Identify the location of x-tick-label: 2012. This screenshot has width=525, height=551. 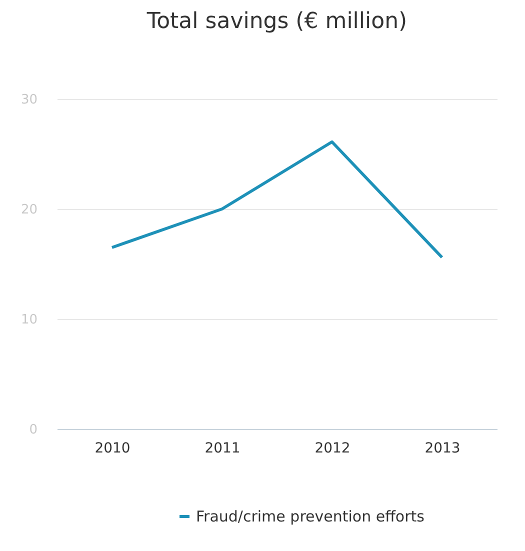
(332, 448).